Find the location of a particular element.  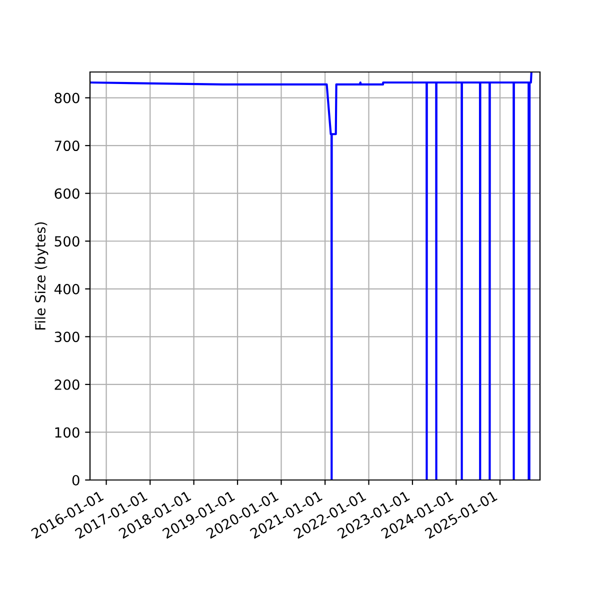

y-axis-title: File Size (bytes) is located at coordinates (41, 276).